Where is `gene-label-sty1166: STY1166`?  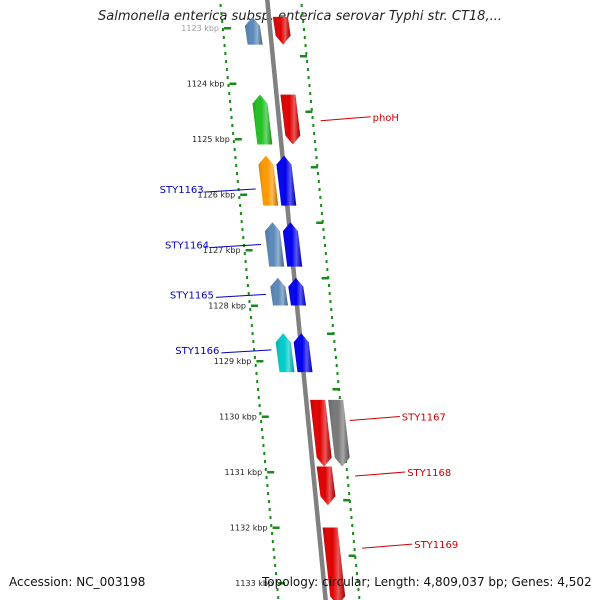
gene-label-sty1166: STY1166 is located at coordinates (223, 351).